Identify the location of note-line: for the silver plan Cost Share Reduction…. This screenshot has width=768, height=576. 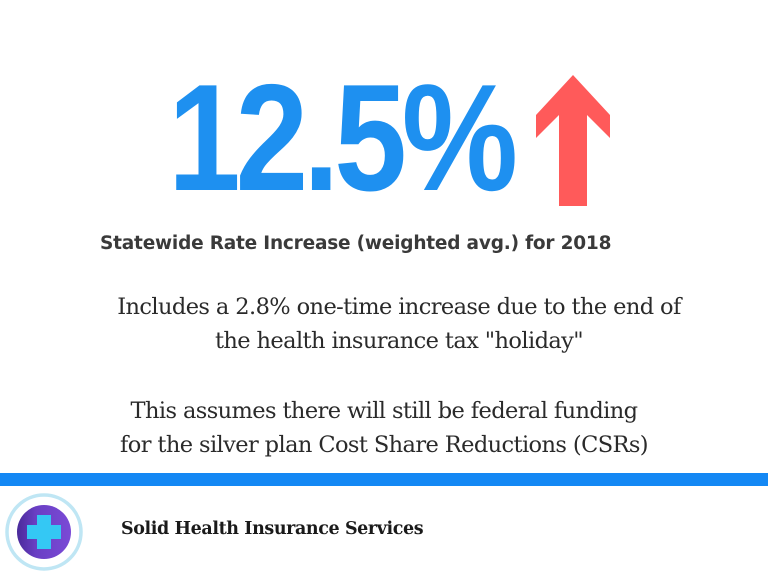
(384, 445).